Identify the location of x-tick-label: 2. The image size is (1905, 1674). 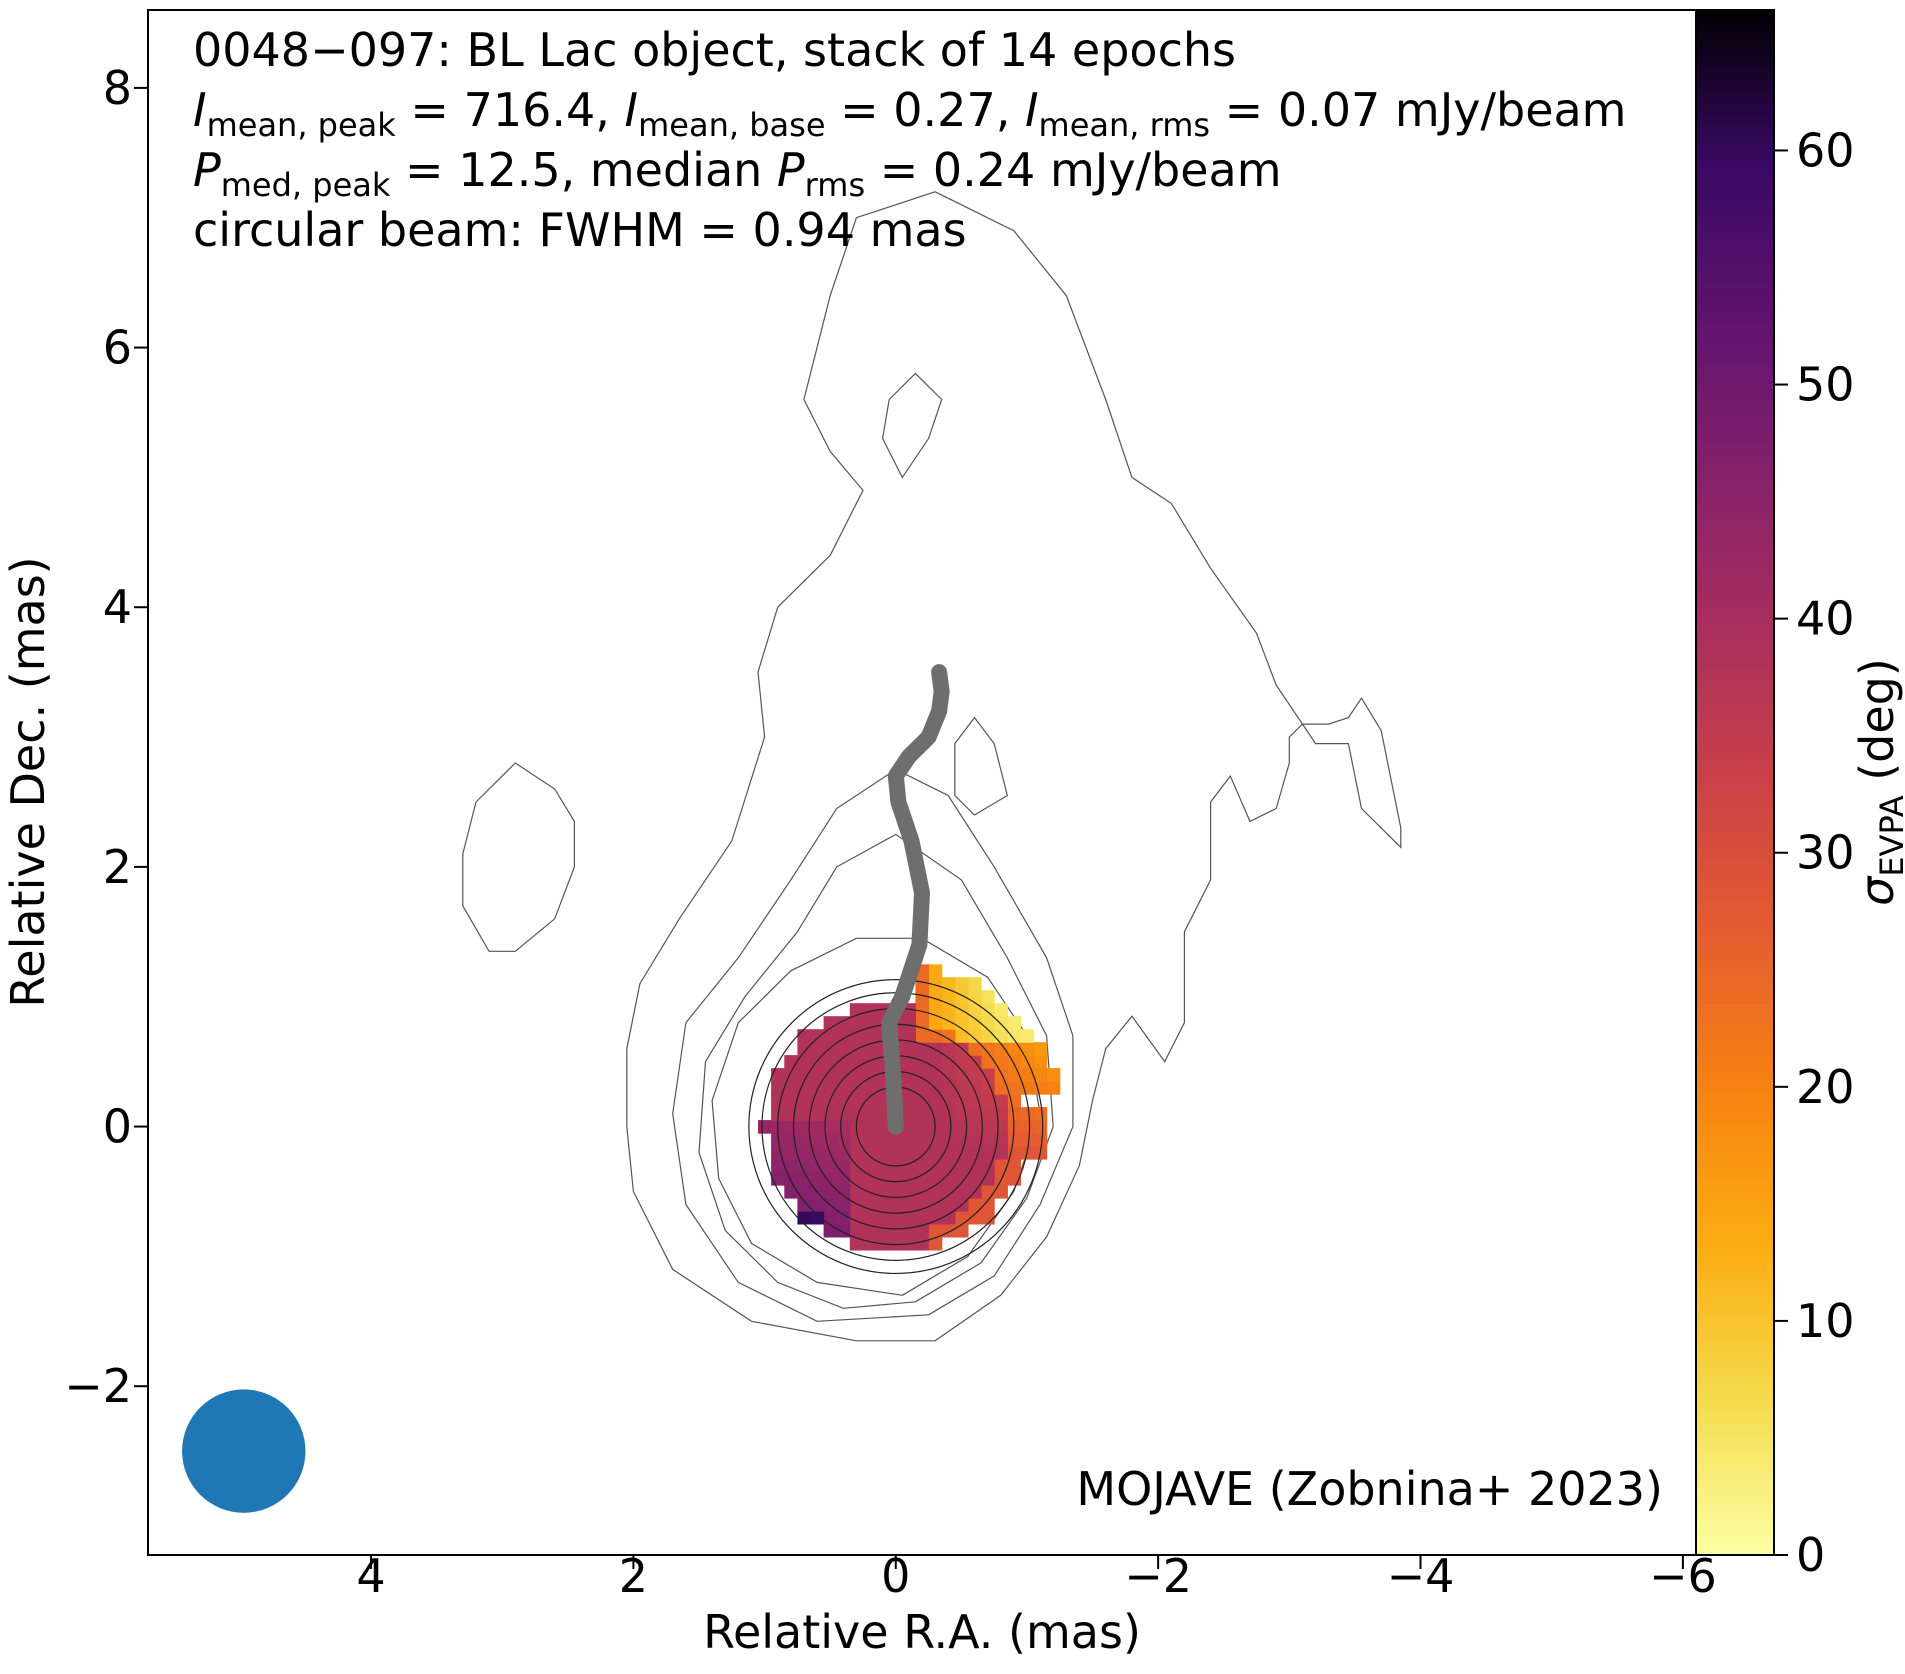
(633, 1576).